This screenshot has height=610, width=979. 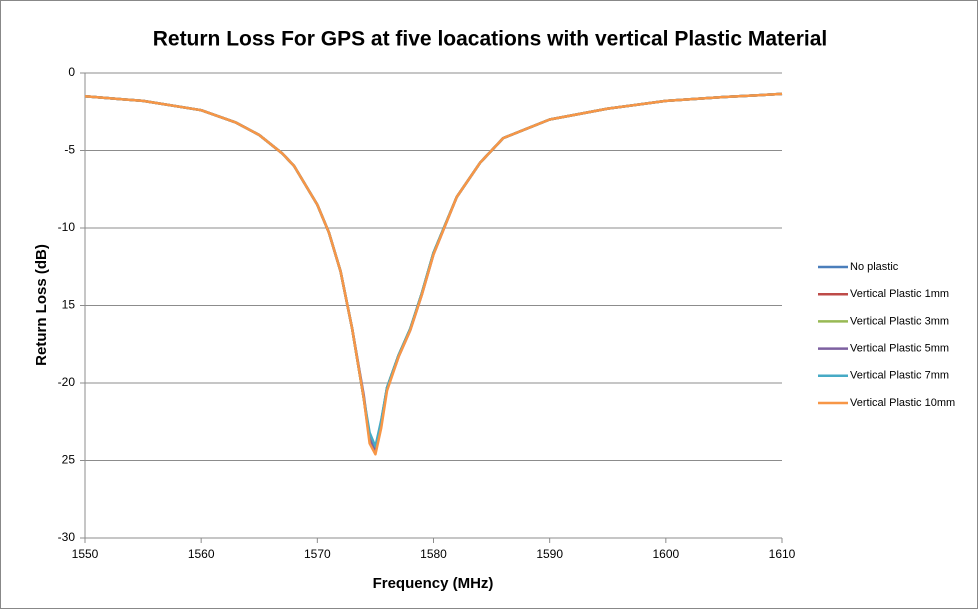 I want to click on legend-label: Vertical Plastic 7mm, so click(x=899, y=376).